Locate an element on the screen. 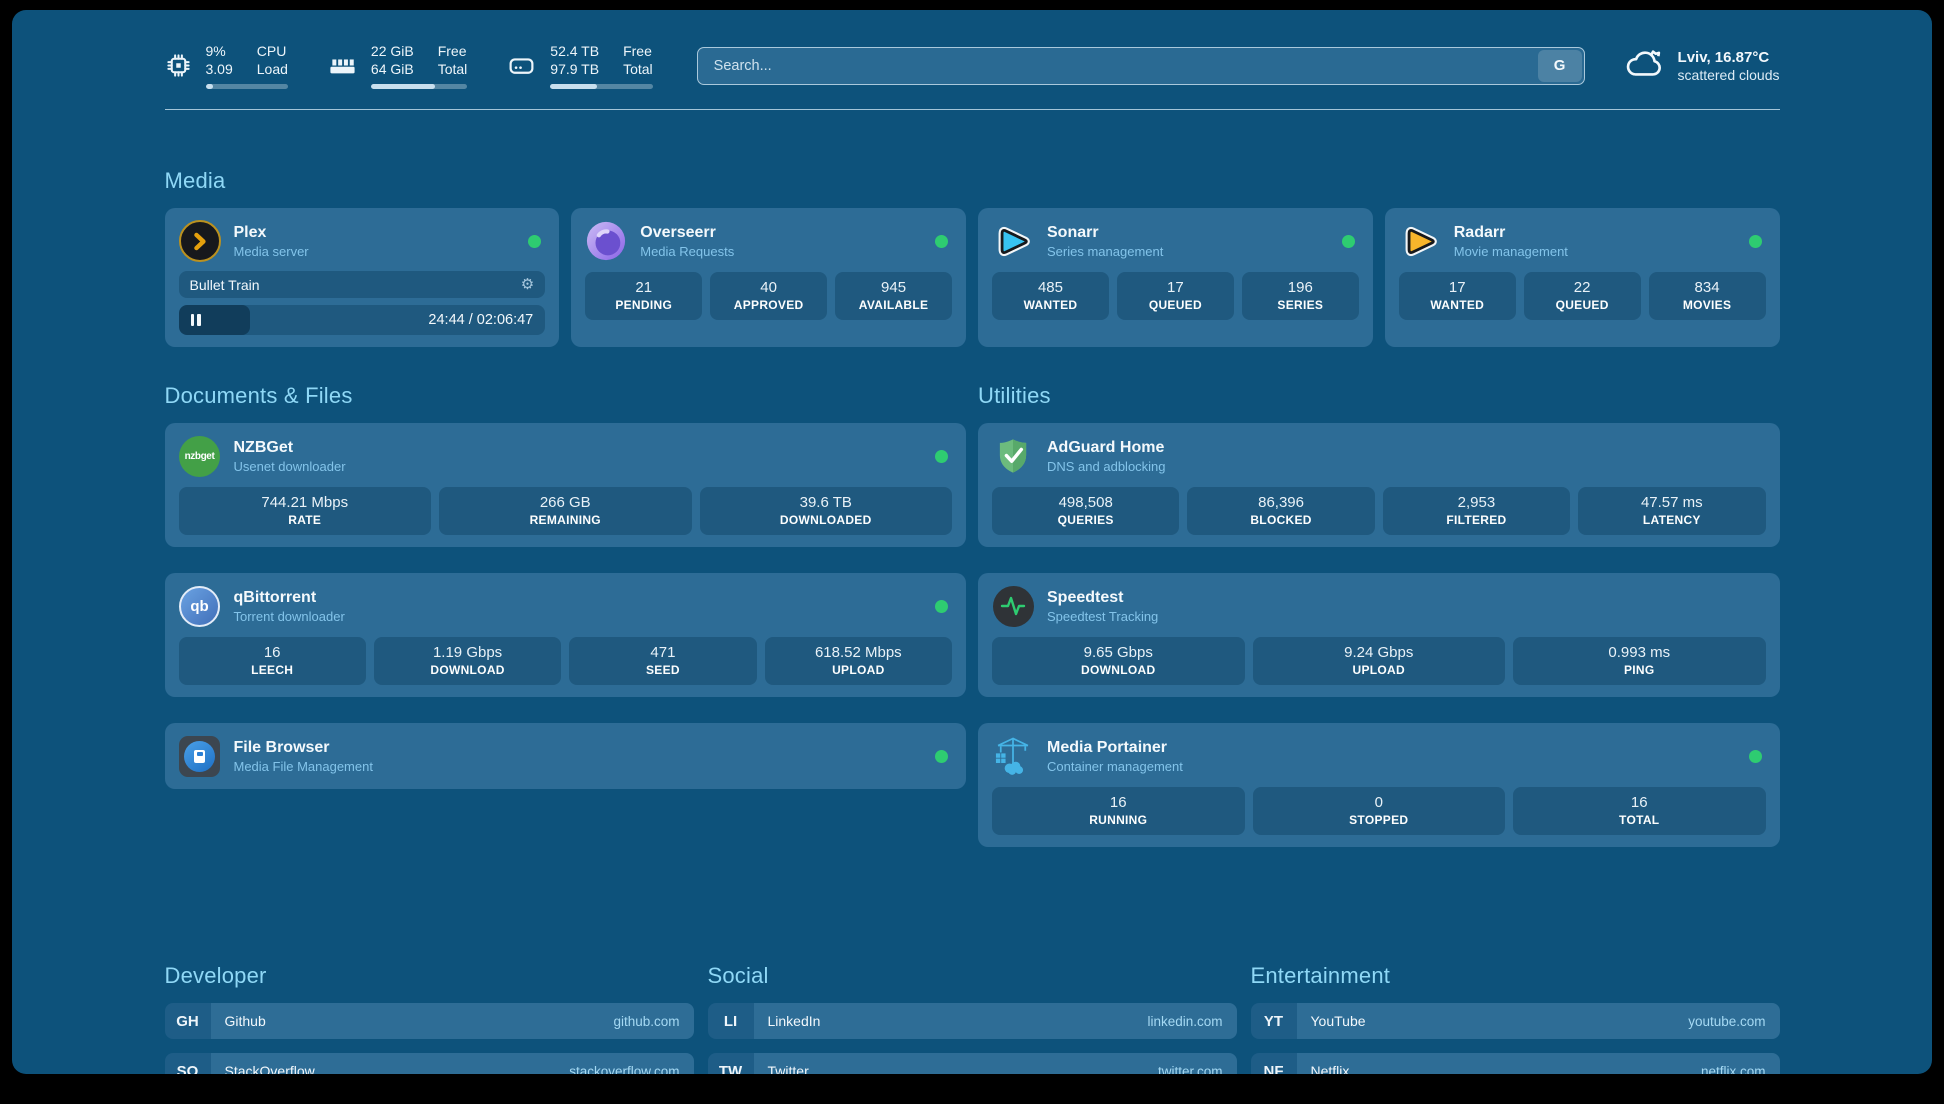  stat-box: 47.57 ms LATENCY is located at coordinates (1672, 511).